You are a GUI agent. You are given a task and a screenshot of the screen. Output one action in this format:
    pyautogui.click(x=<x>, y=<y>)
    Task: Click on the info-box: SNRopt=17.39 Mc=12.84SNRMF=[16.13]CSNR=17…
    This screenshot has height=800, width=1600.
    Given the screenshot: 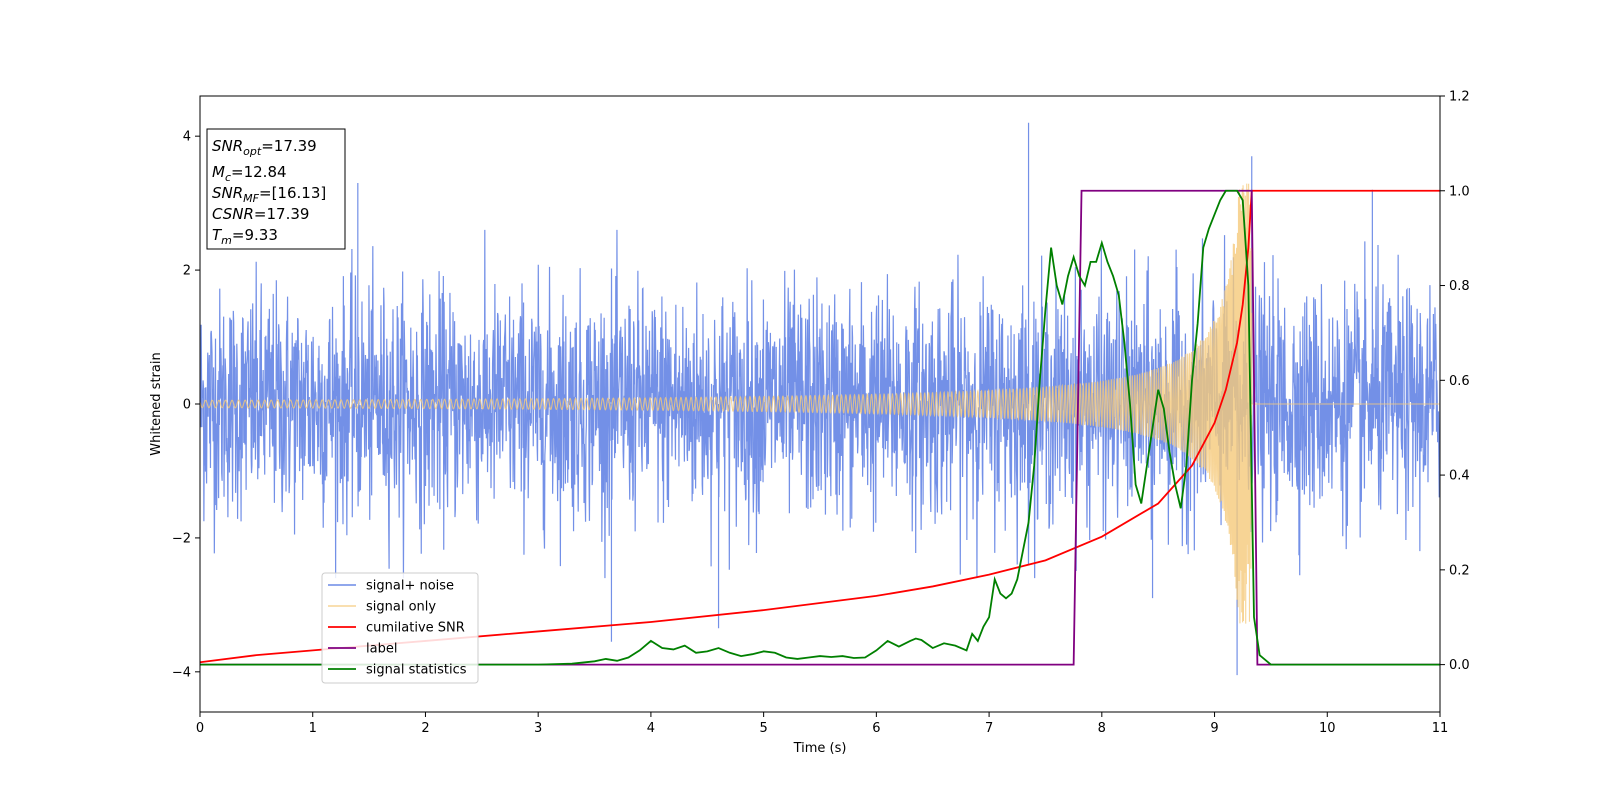 What is the action you would take?
    pyautogui.click(x=276, y=189)
    